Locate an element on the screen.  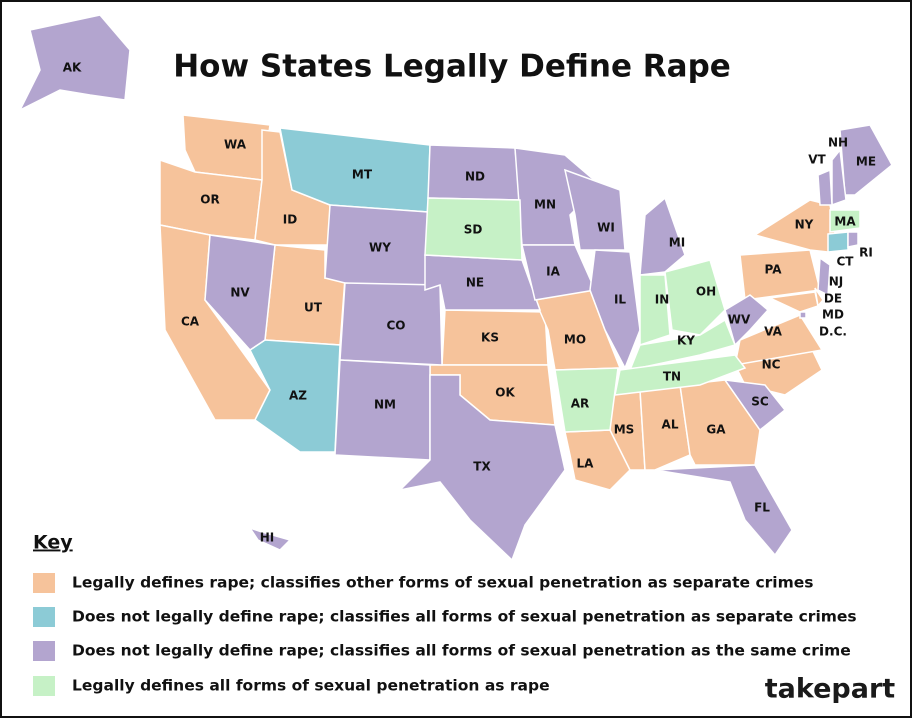
state-label: AZ is located at coordinates (298, 396).